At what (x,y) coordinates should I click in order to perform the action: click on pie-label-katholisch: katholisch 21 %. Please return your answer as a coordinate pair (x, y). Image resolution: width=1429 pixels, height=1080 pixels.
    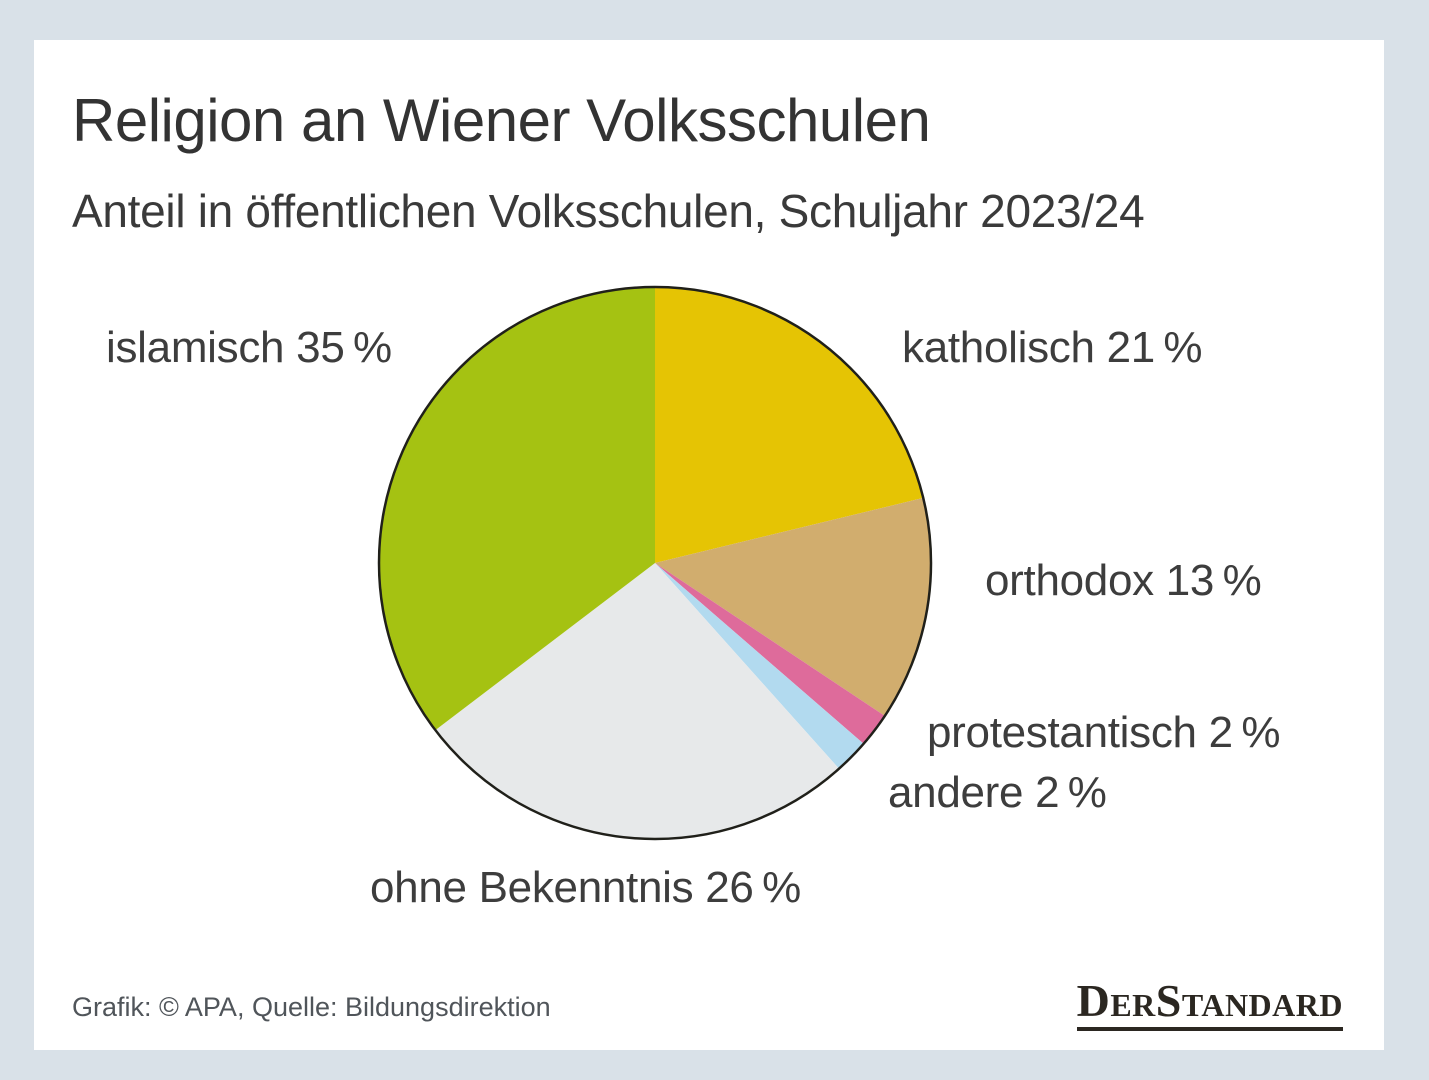
    Looking at the image, I should click on (1052, 347).